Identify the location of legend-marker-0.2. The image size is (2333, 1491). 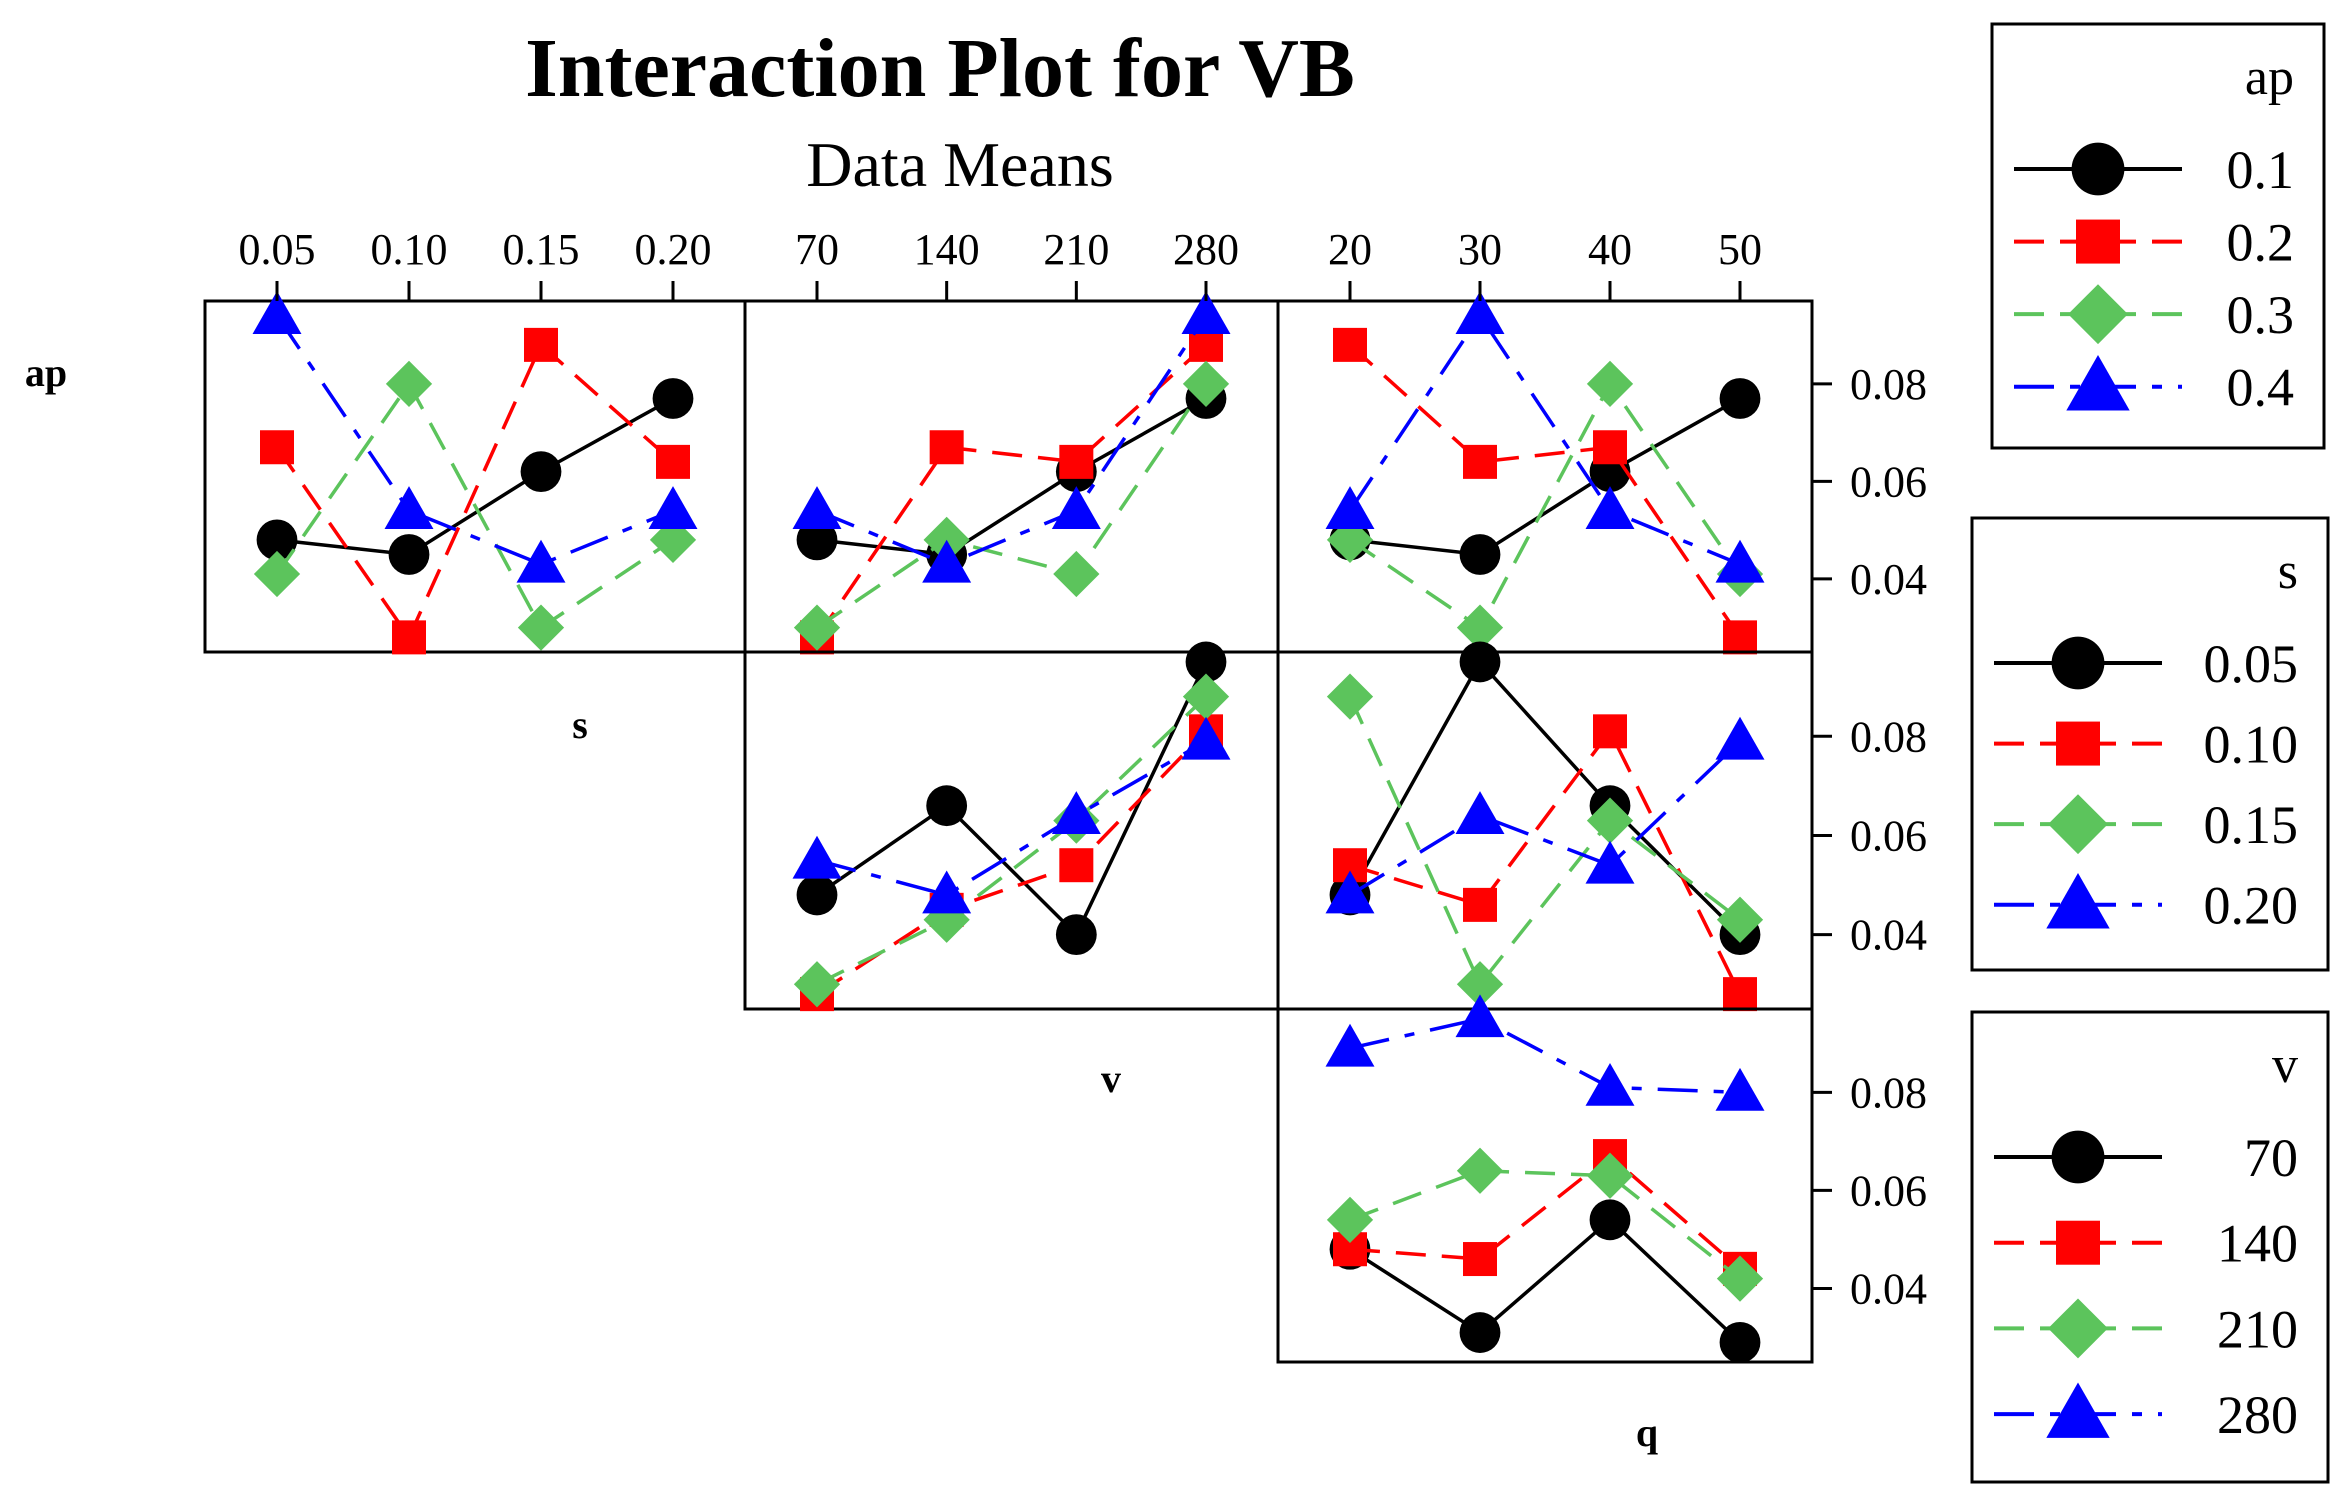
(2098, 241).